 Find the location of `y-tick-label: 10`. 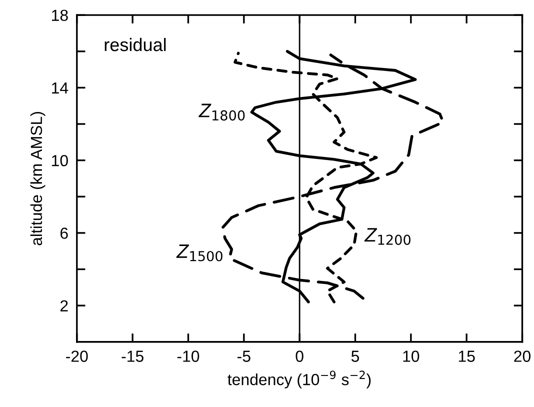

y-tick-label: 10 is located at coordinates (60, 160).